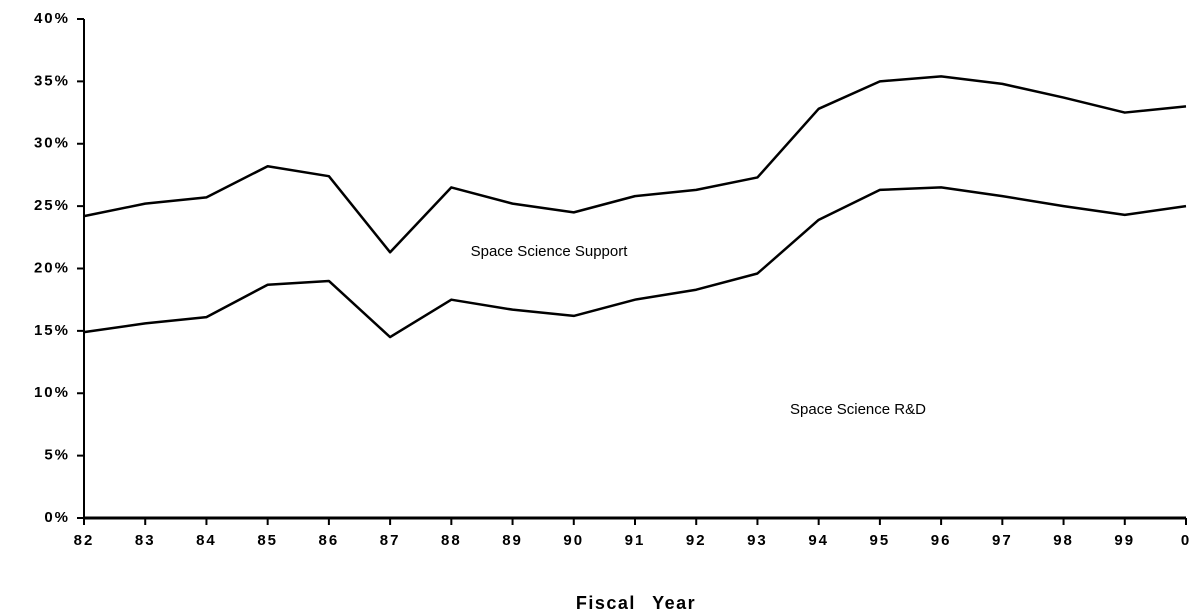  I want to click on x-tick-label: 83, so click(145, 540).